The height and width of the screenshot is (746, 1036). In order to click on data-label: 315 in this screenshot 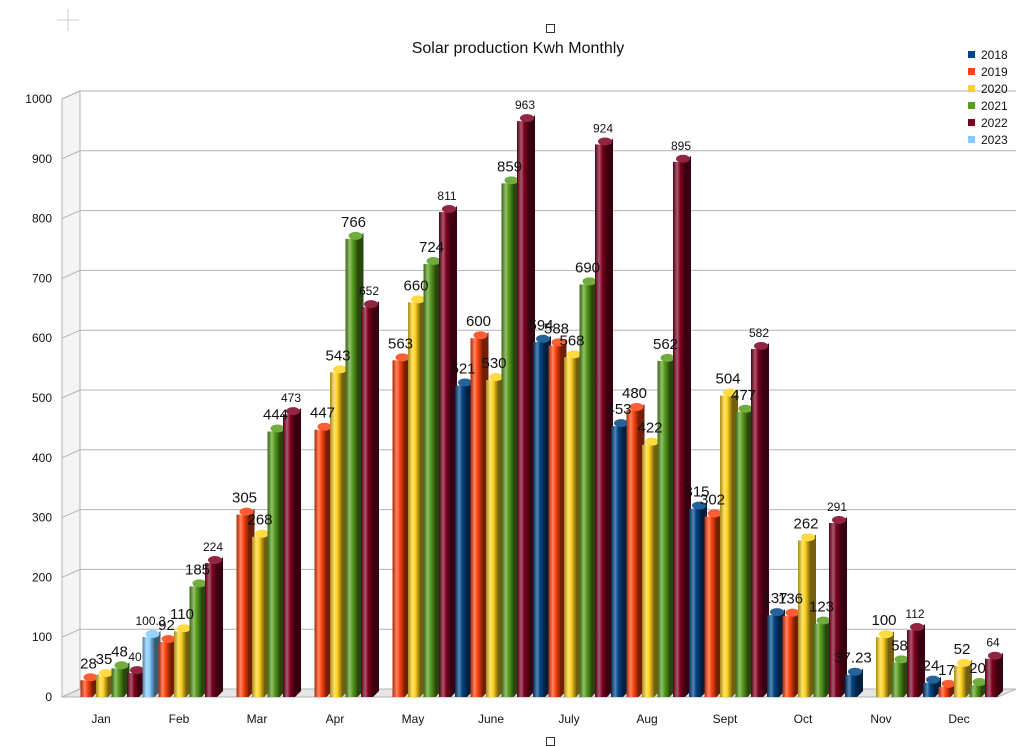, I will do `click(696, 492)`.